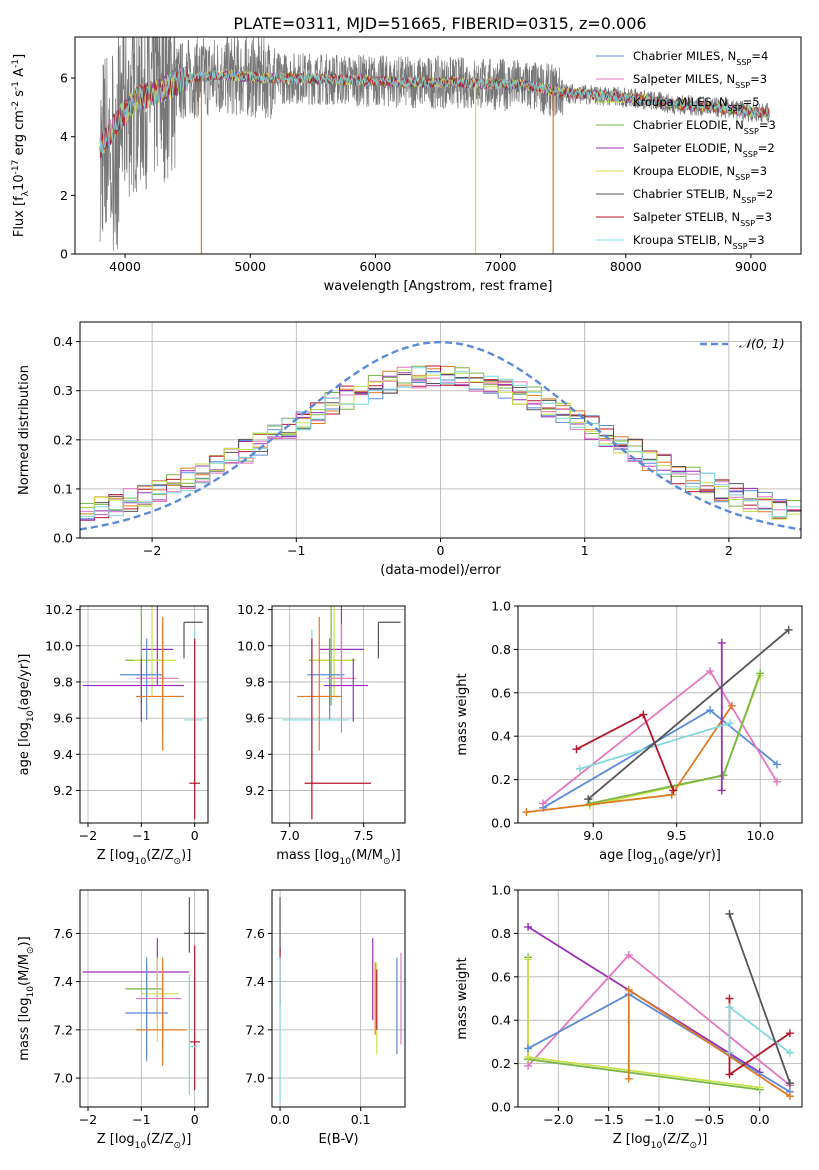 This screenshot has height=1170, width=819. Describe the element at coordinates (585, 550) in the screenshot. I see `x-tick-label: 1` at that location.